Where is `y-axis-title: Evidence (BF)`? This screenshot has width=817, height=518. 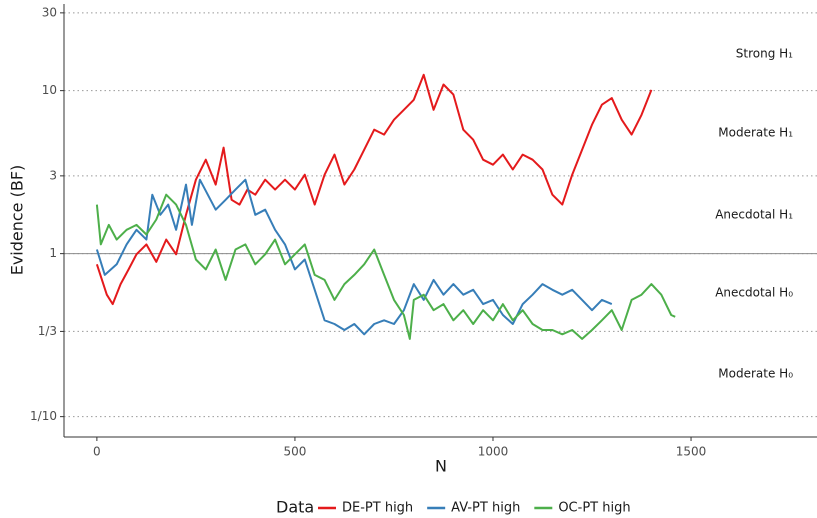 y-axis-title: Evidence (BF) is located at coordinates (17, 220).